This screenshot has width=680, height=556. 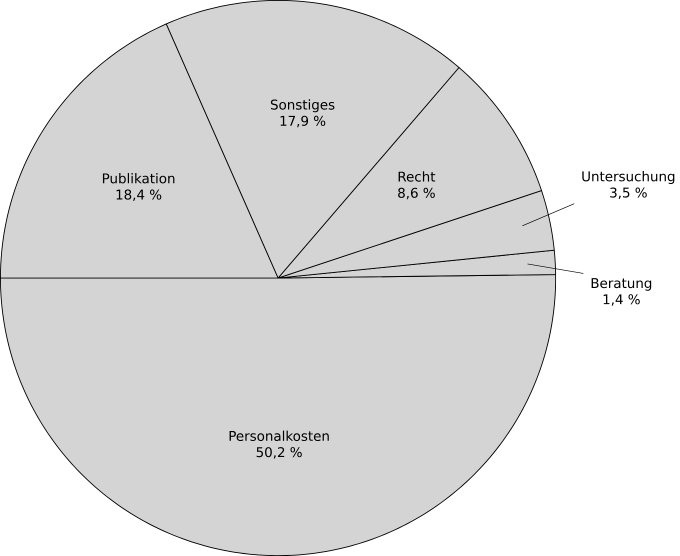 What do you see at coordinates (303, 122) in the screenshot?
I see `data-label: 17,9 %` at bounding box center [303, 122].